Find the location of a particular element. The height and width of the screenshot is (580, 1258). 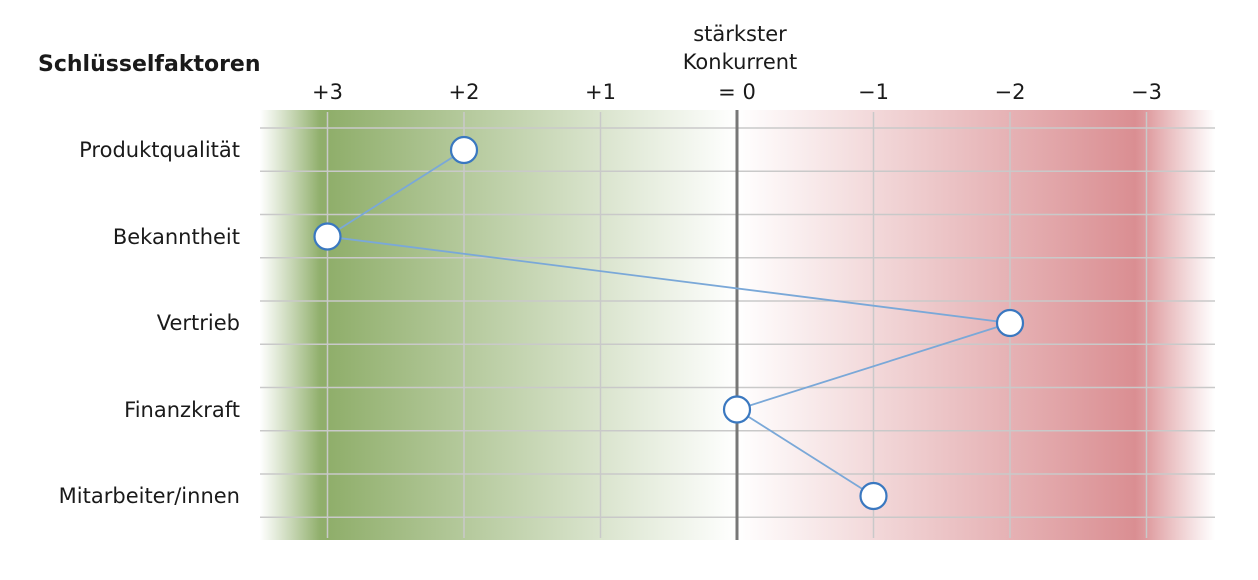

x-tick-label: +3 is located at coordinates (327, 92).